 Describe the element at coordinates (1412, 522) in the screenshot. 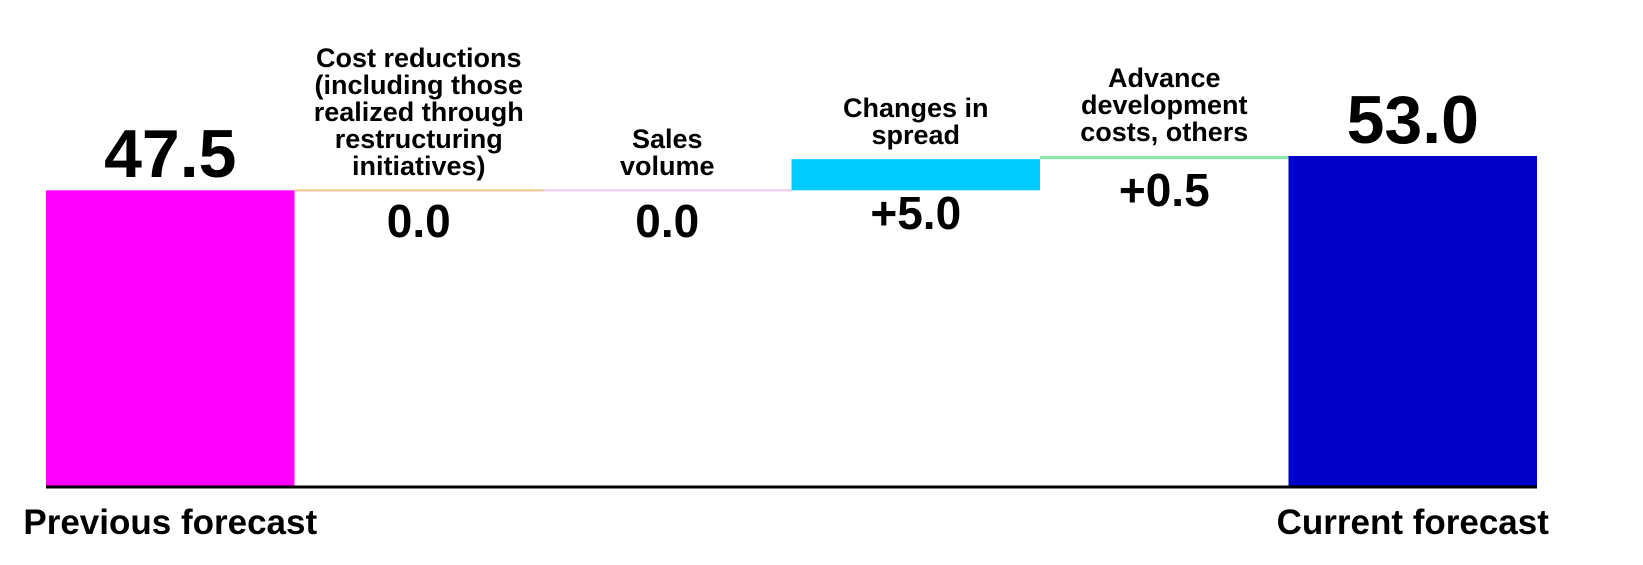

I see `category-label: Current forecast` at that location.